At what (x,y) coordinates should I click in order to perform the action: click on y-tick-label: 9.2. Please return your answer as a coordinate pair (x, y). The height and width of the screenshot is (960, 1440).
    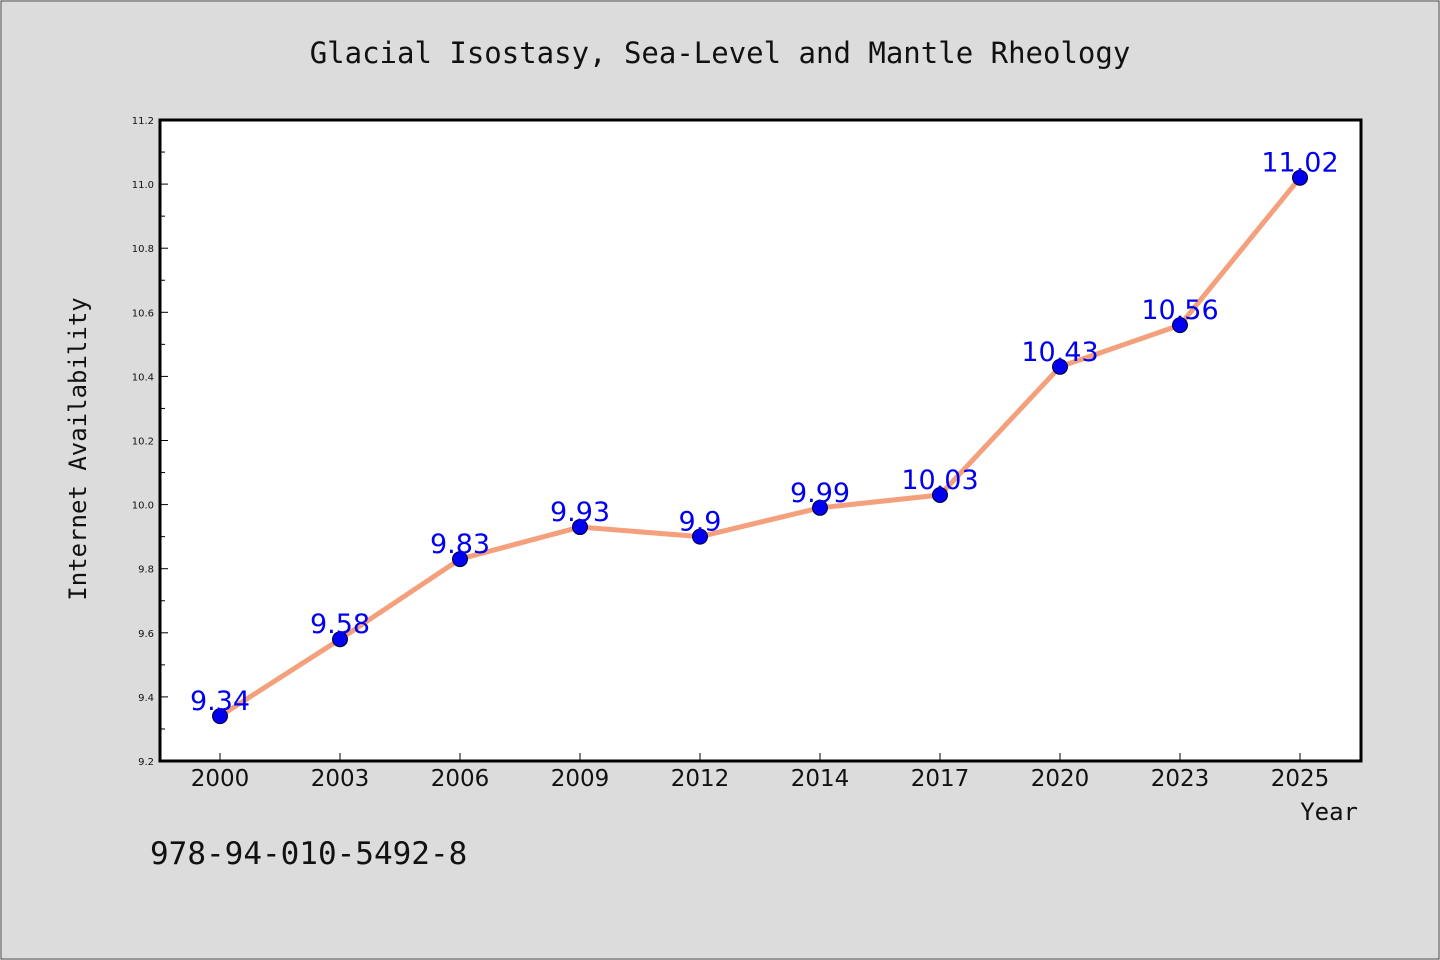
    Looking at the image, I should click on (146, 762).